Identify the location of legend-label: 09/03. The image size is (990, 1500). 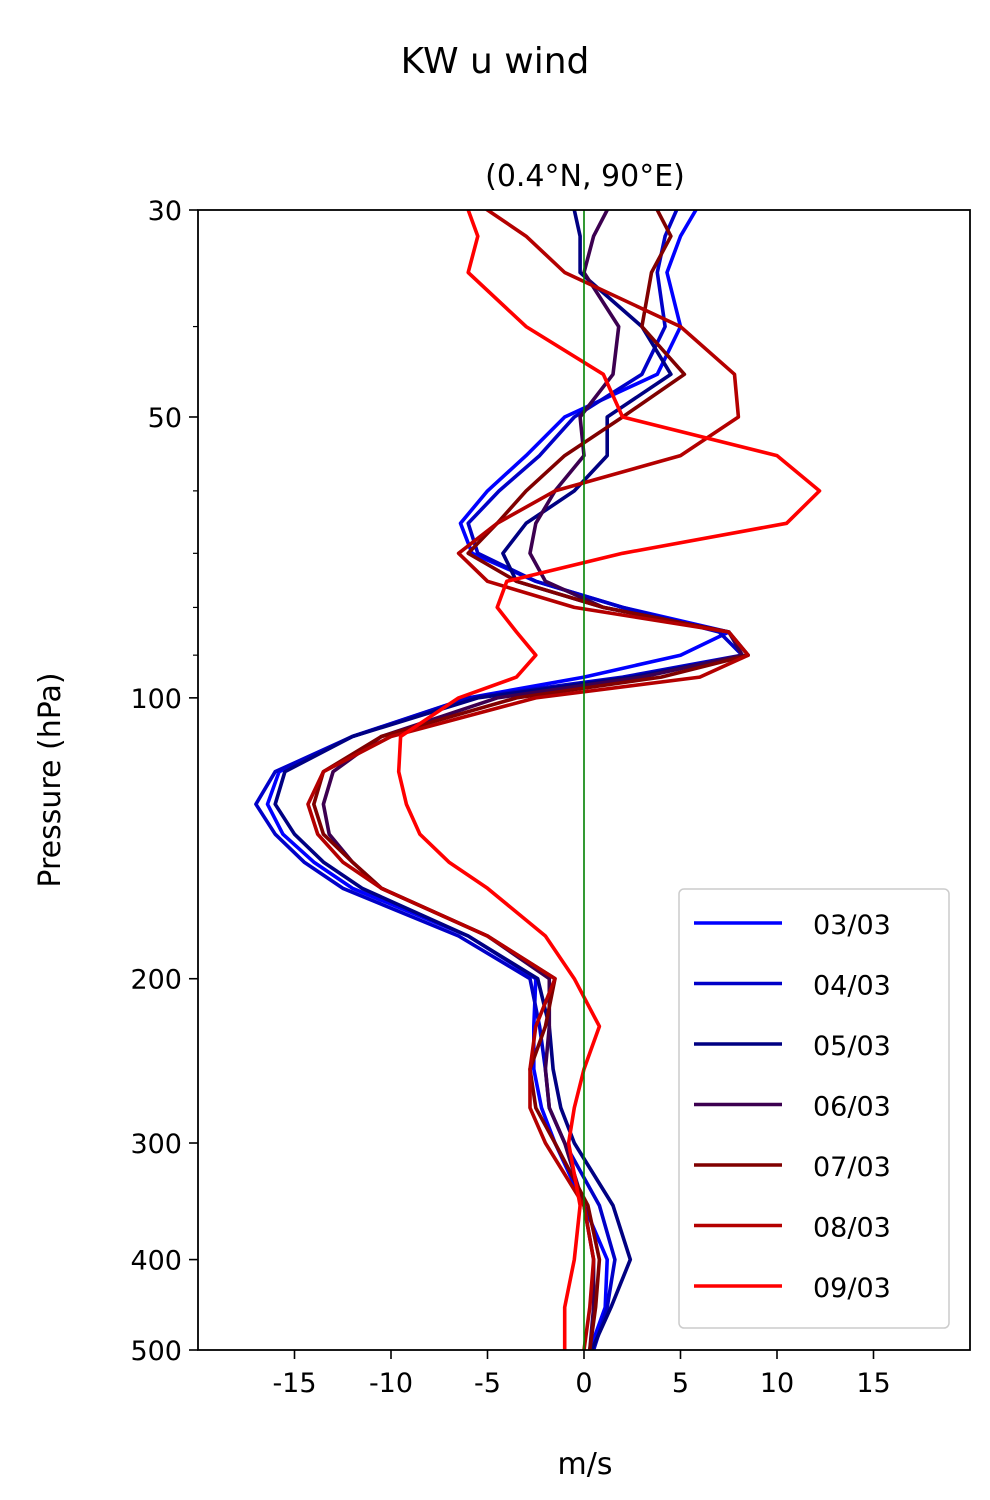
(852, 1288).